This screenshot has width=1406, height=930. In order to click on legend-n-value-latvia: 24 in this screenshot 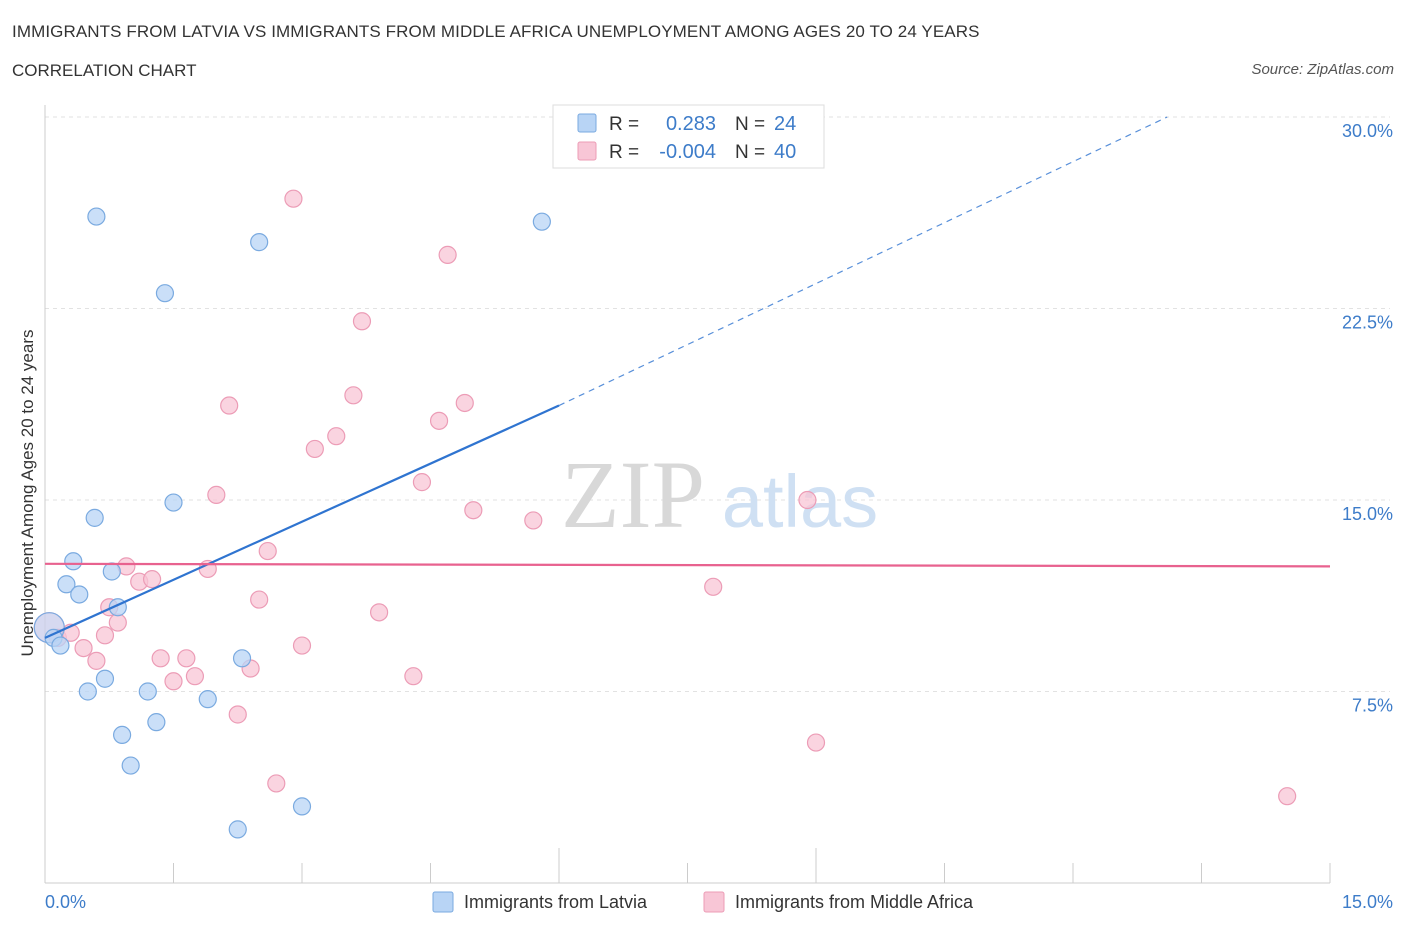, I will do `click(785, 124)`.